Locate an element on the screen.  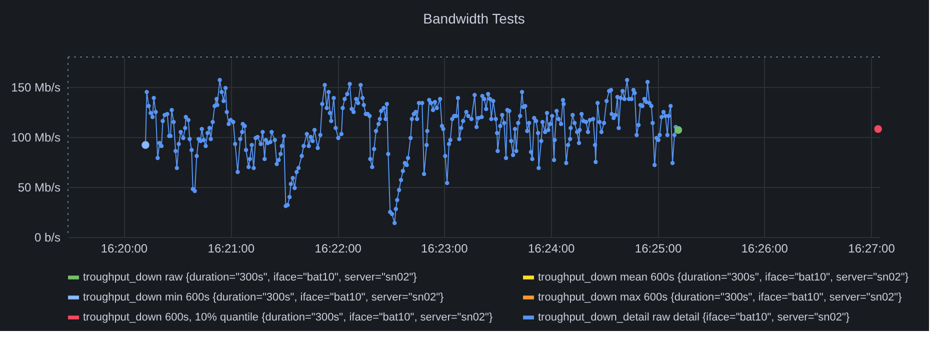
x-tick-label: 16:21:00 is located at coordinates (231, 249).